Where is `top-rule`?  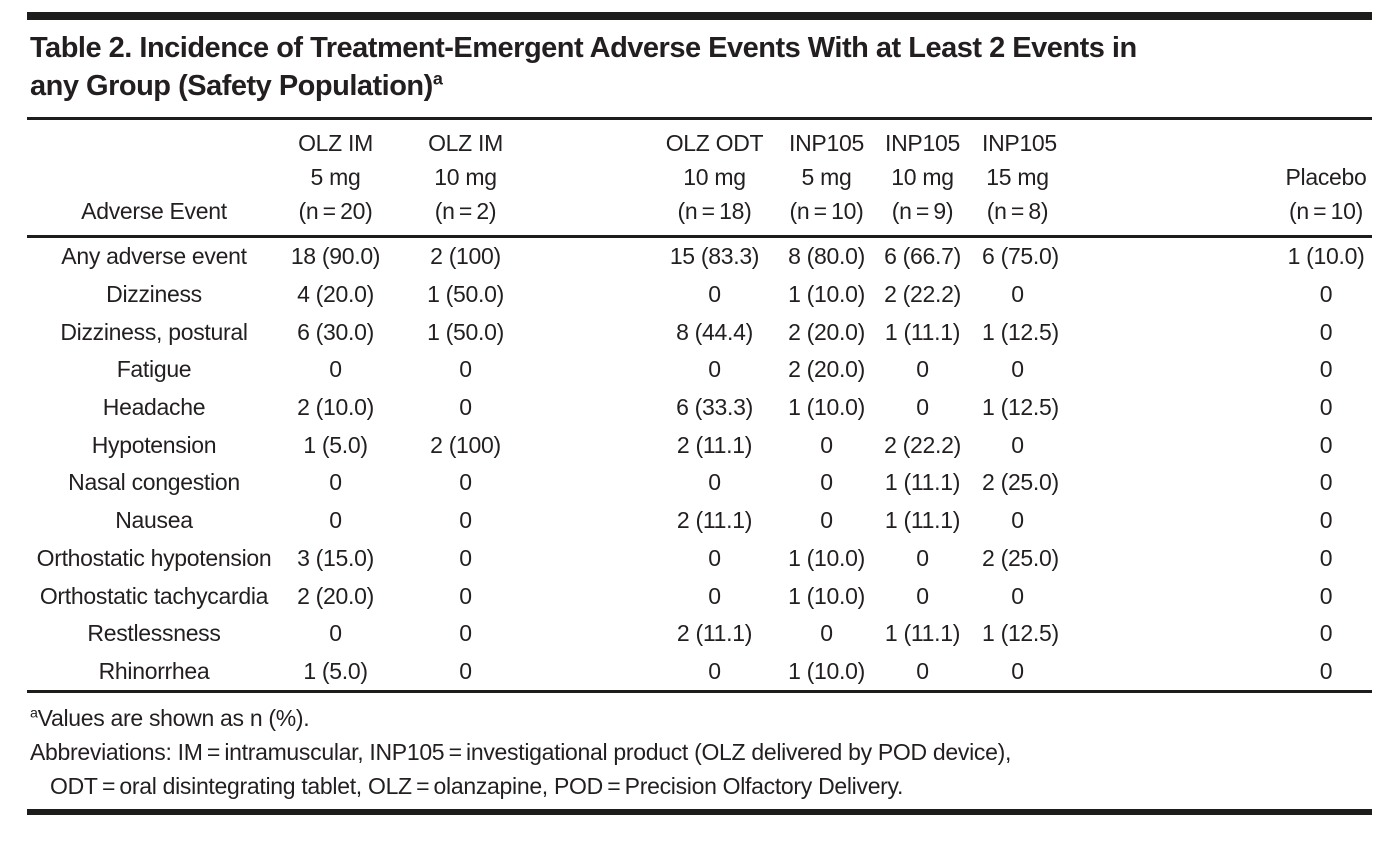
top-rule is located at coordinates (699, 16).